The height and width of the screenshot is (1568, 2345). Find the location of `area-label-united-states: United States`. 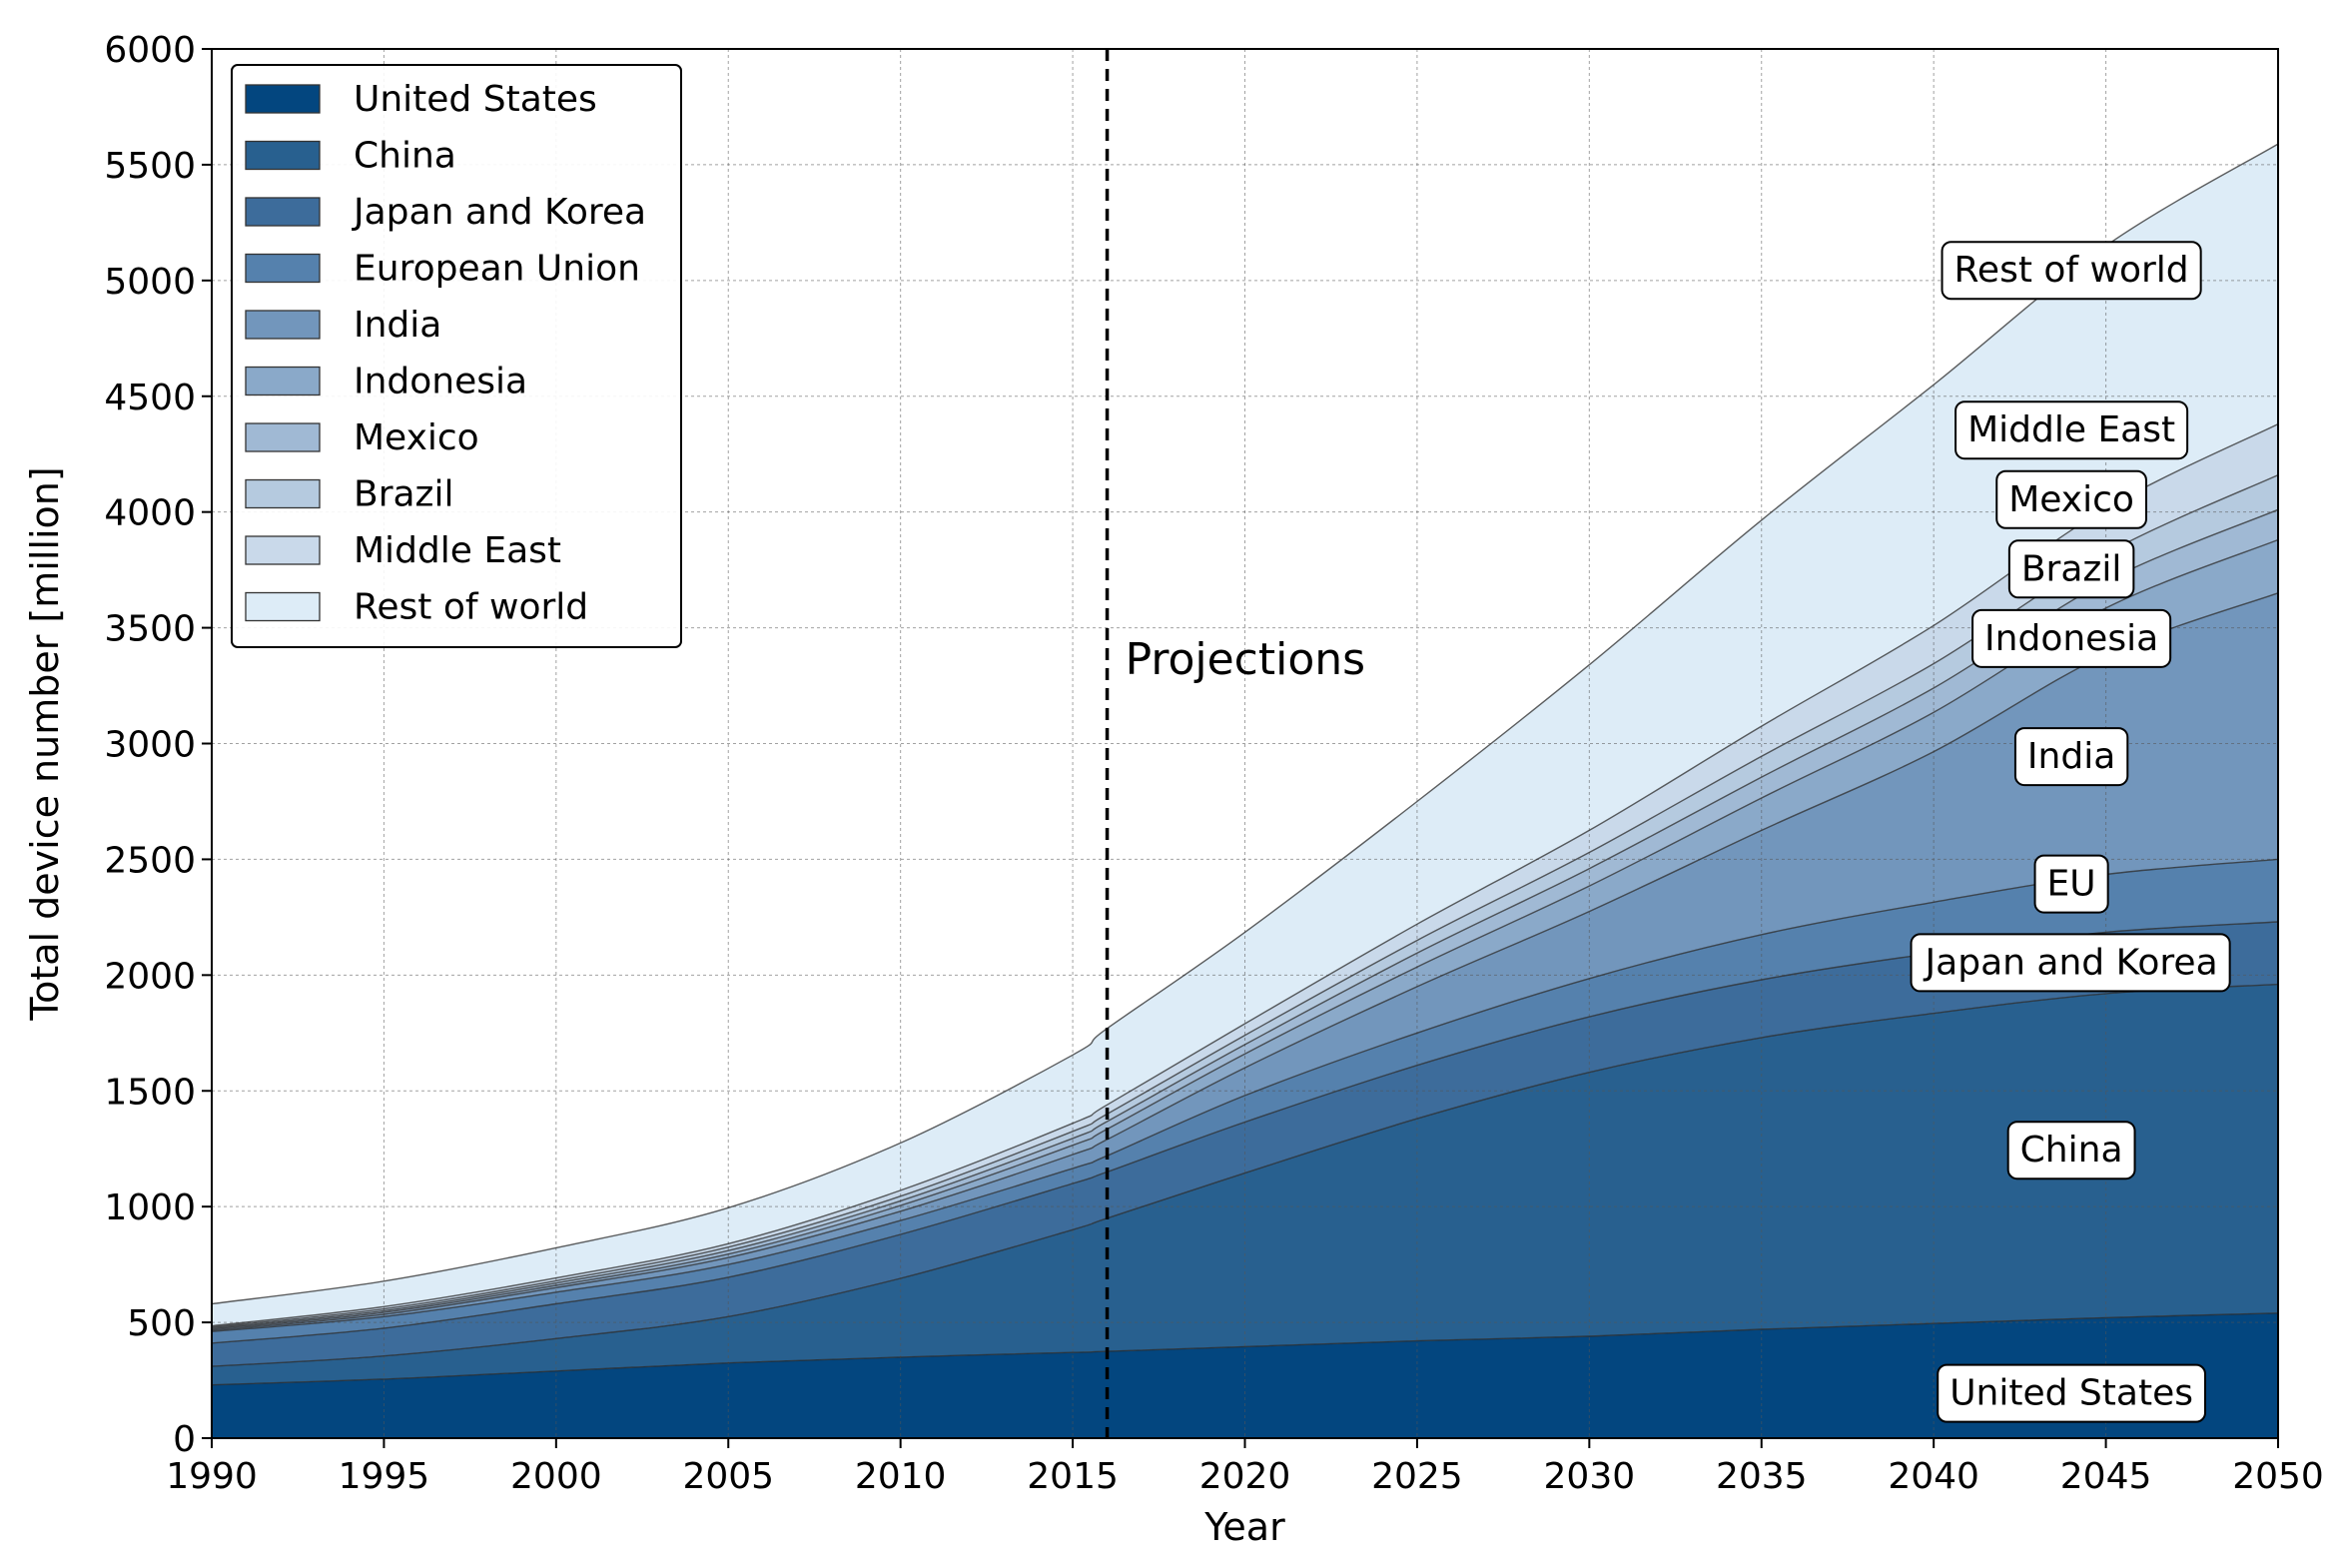

area-label-united-states: United States is located at coordinates (2071, 1393).